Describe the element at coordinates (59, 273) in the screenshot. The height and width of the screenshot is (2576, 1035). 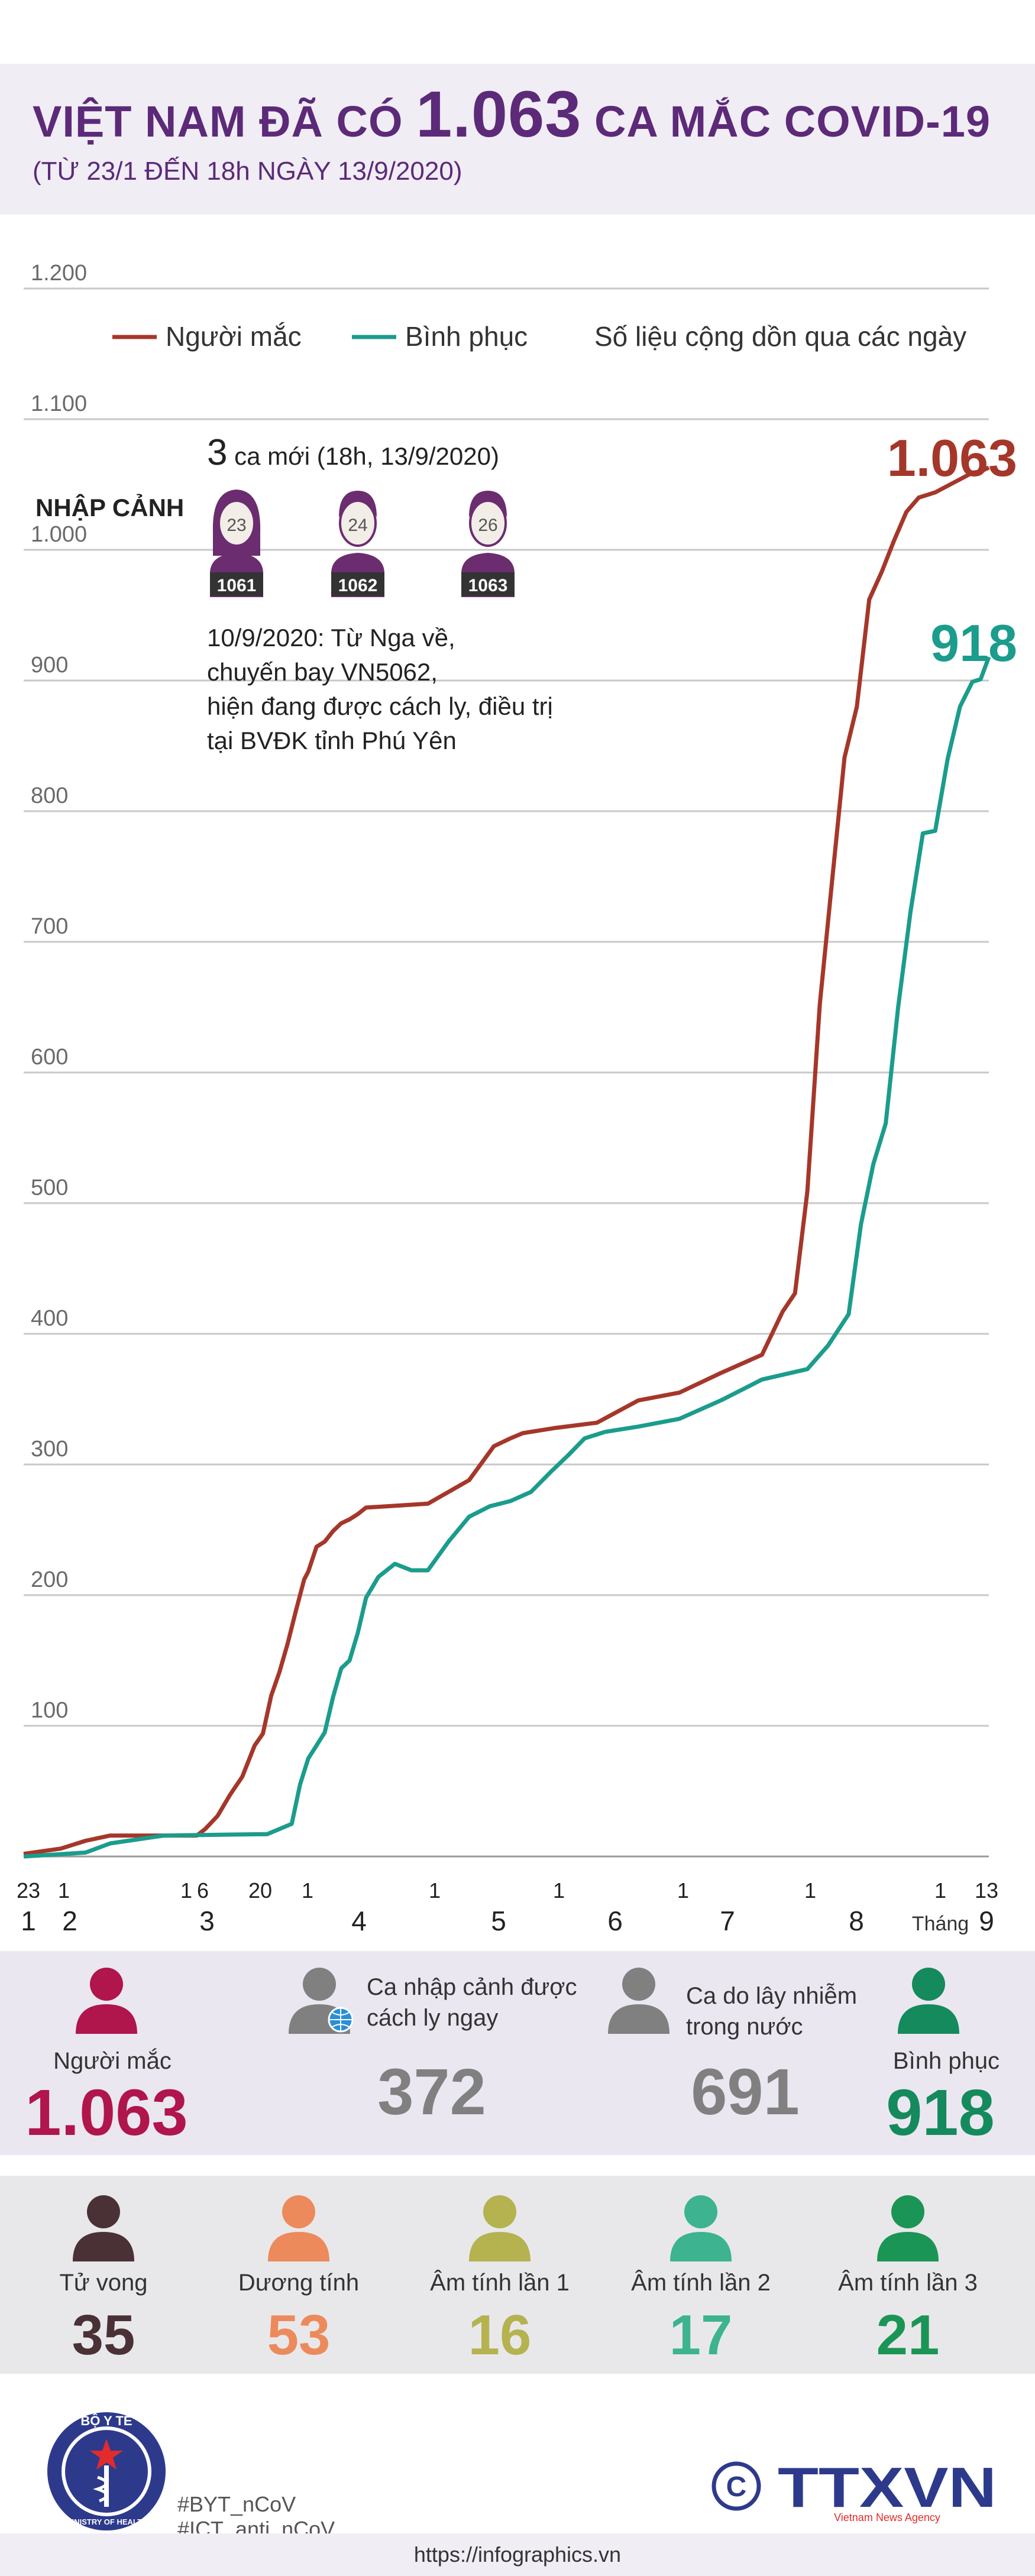
I see `y-tick-label: 1.200` at that location.